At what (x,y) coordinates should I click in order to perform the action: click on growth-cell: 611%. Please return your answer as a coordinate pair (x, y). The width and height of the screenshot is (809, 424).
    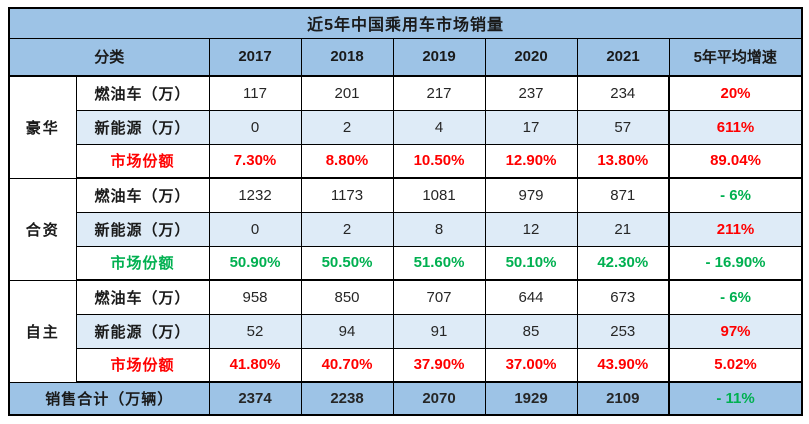
    Looking at the image, I should click on (735, 127).